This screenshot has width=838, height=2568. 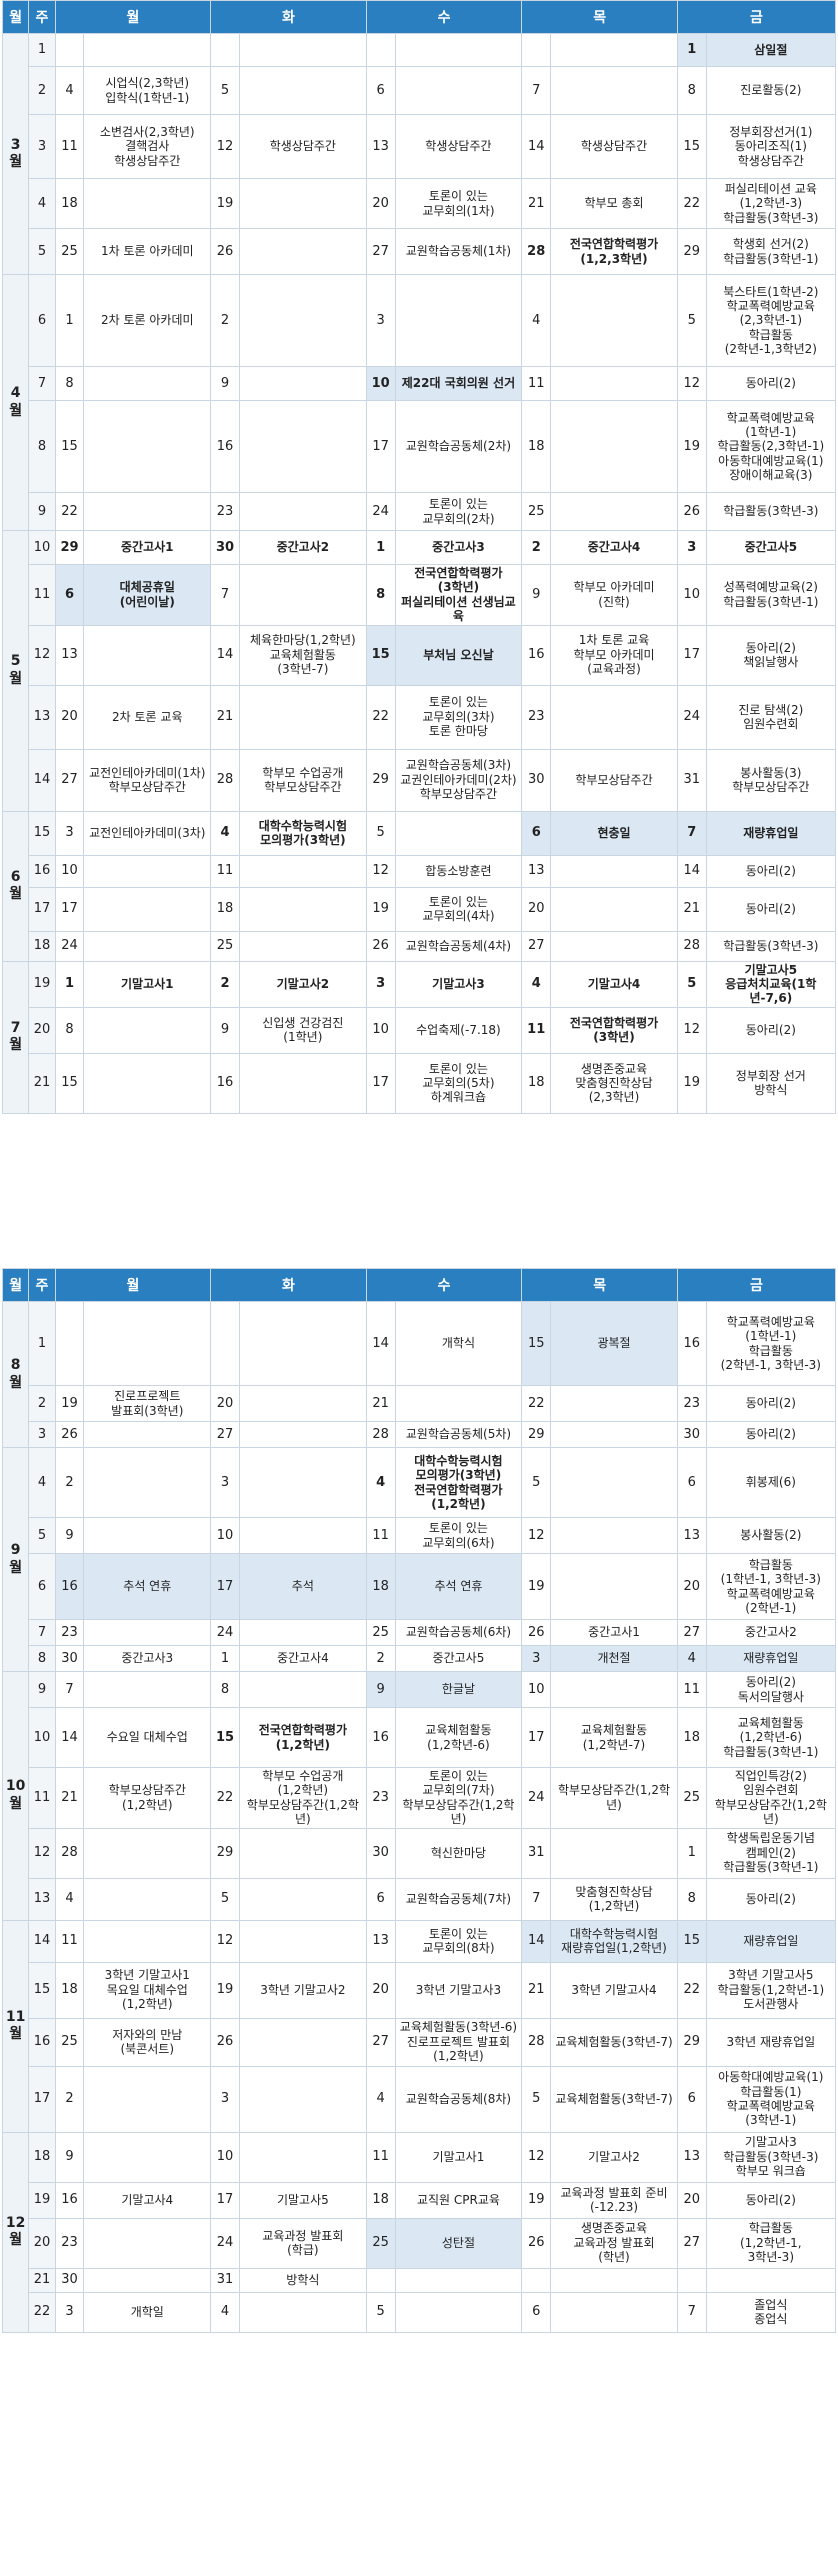 What do you see at coordinates (691, 1853) in the screenshot?
I see `day-number: 1` at bounding box center [691, 1853].